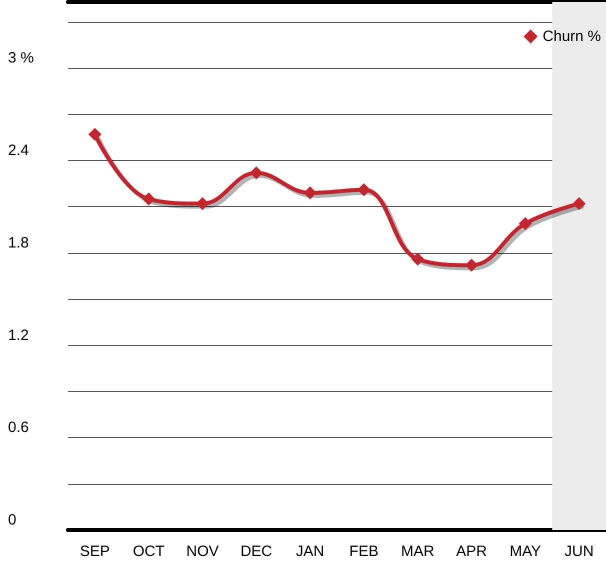 The width and height of the screenshot is (606, 563). I want to click on x-tick-label: JAN, so click(310, 551).